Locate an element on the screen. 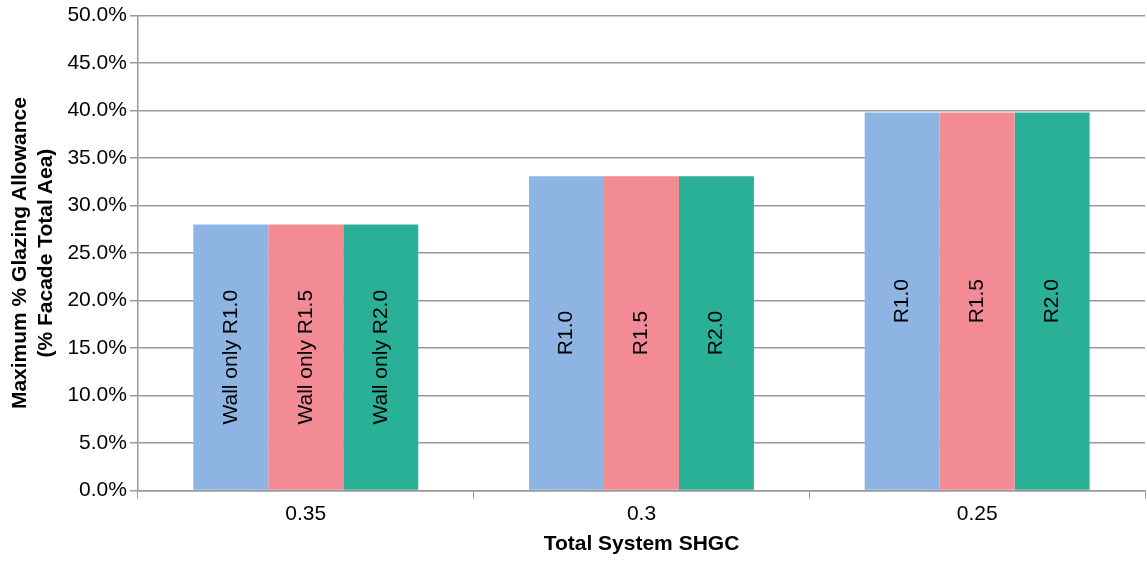 The image size is (1147, 565). data-label: Wall only R1.5 is located at coordinates (304, 357).